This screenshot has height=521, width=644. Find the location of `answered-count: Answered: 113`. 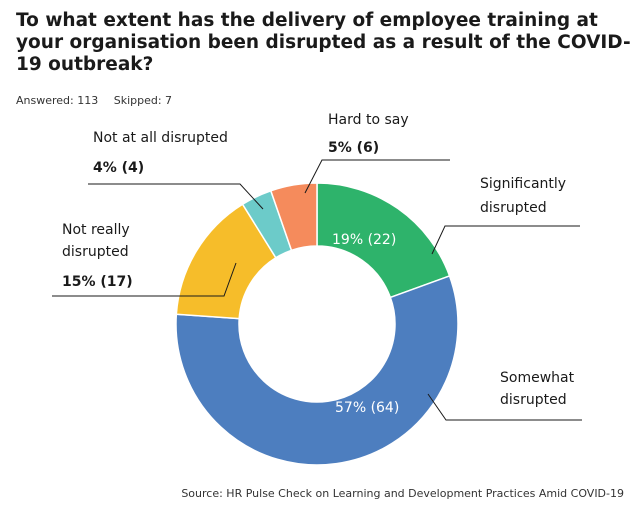

answered-count: Answered: 113 is located at coordinates (57, 100).